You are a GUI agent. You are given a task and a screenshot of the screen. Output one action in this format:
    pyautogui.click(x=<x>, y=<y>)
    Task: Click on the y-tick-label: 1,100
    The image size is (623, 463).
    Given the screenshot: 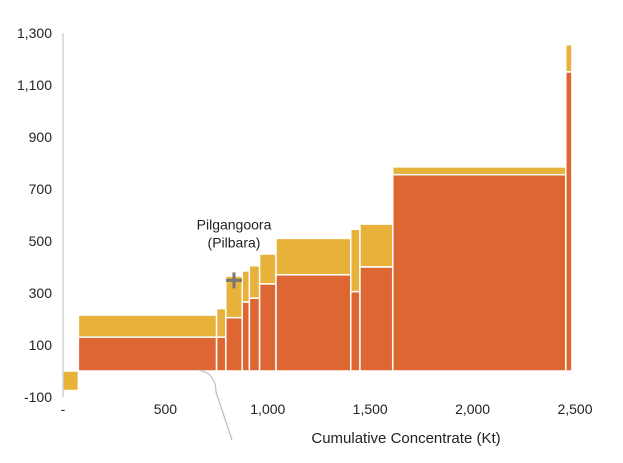 What is the action you would take?
    pyautogui.click(x=34, y=85)
    